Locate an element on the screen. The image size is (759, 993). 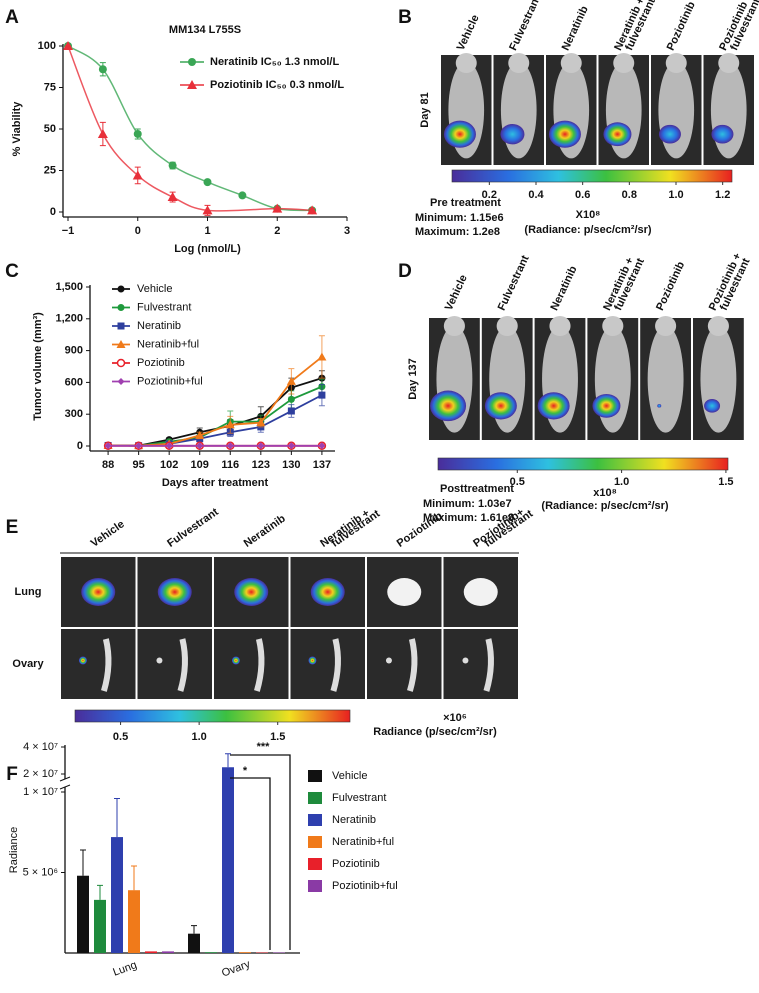
row-label: Lung is located at coordinates (28, 592).